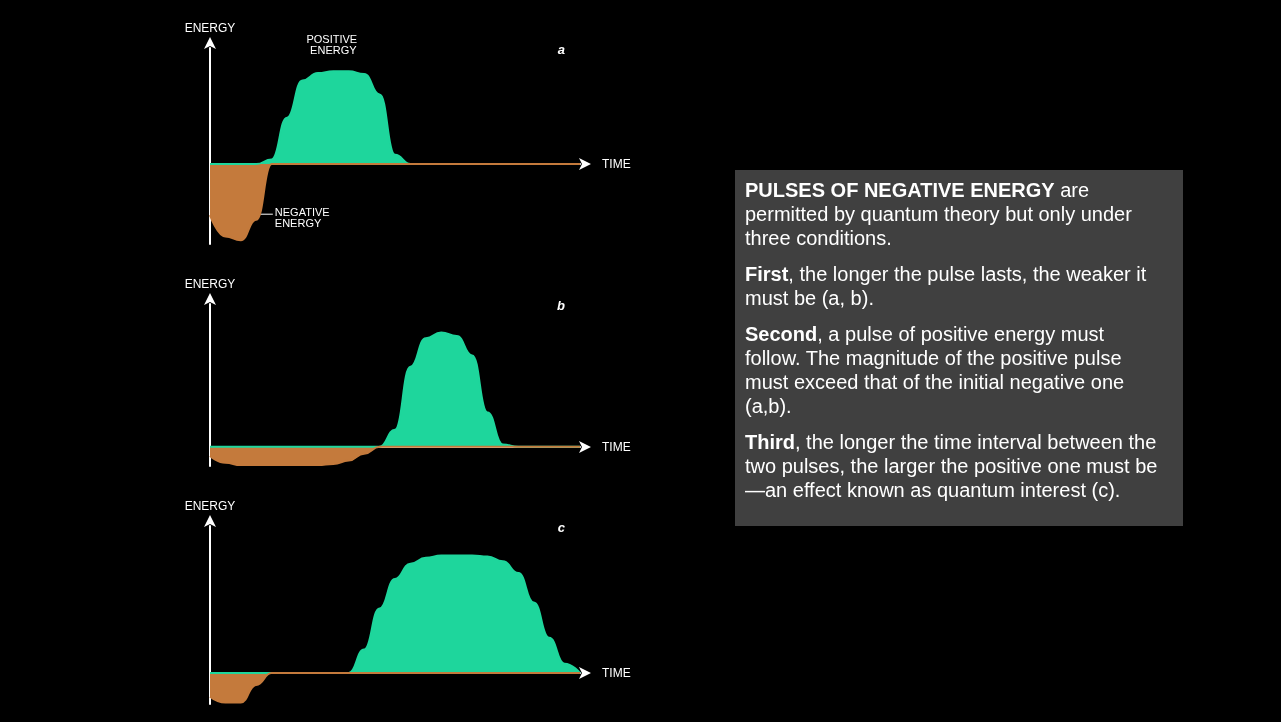 The width and height of the screenshot is (1281, 722). Describe the element at coordinates (561, 305) in the screenshot. I see `chart-title: b` at that location.